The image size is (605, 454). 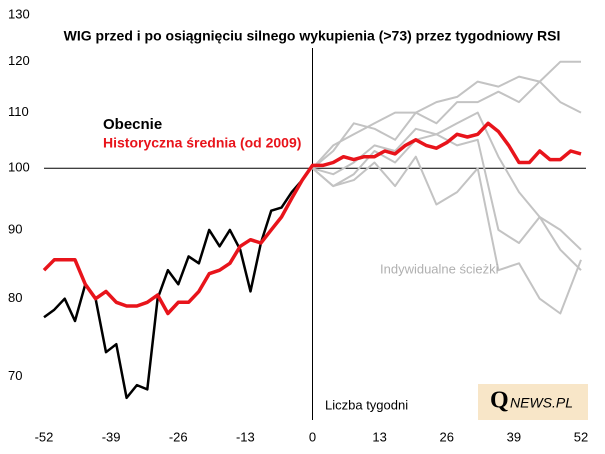 What do you see at coordinates (245, 436) in the screenshot?
I see `x-tick-label: -13` at bounding box center [245, 436].